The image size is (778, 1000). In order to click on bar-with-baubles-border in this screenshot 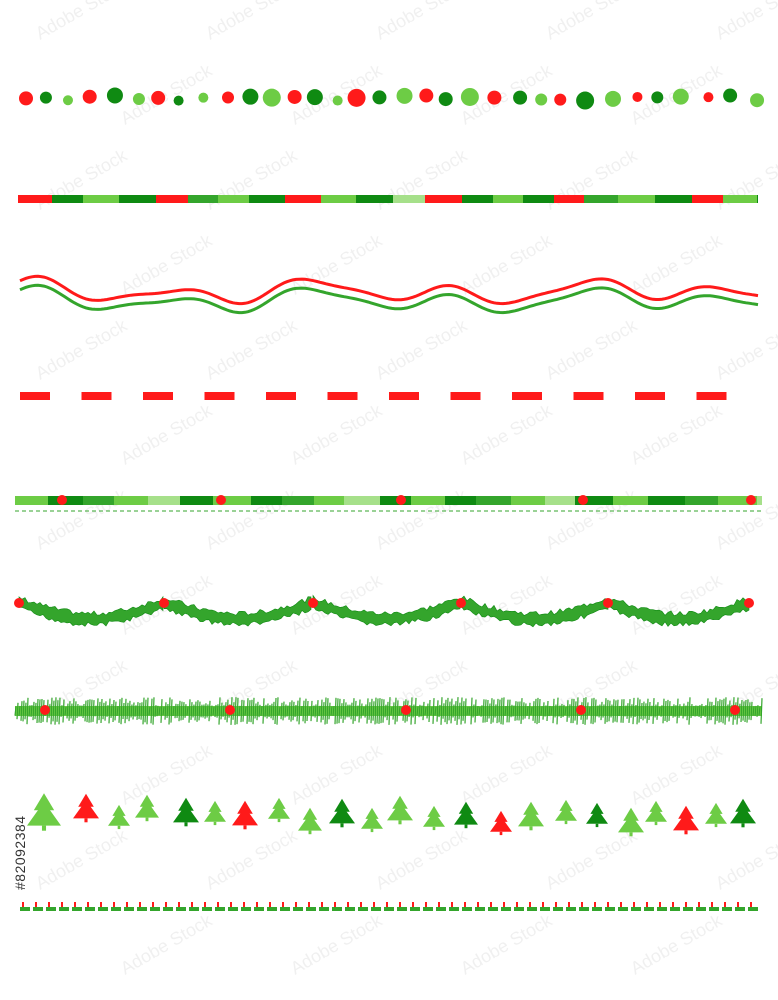, I will do `click(388, 503)`.